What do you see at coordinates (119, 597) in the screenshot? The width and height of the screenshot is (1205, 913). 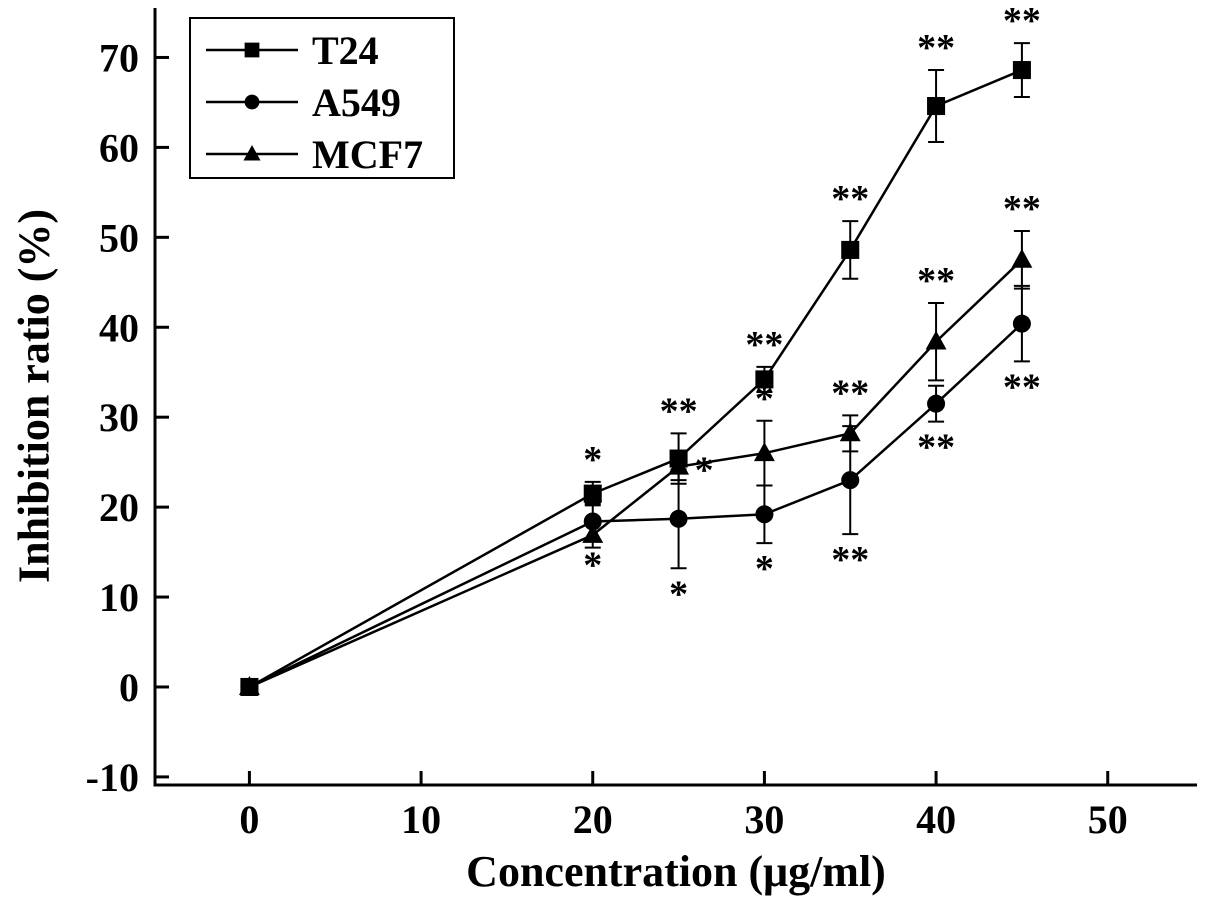 I see `y-tick-label: 10` at bounding box center [119, 597].